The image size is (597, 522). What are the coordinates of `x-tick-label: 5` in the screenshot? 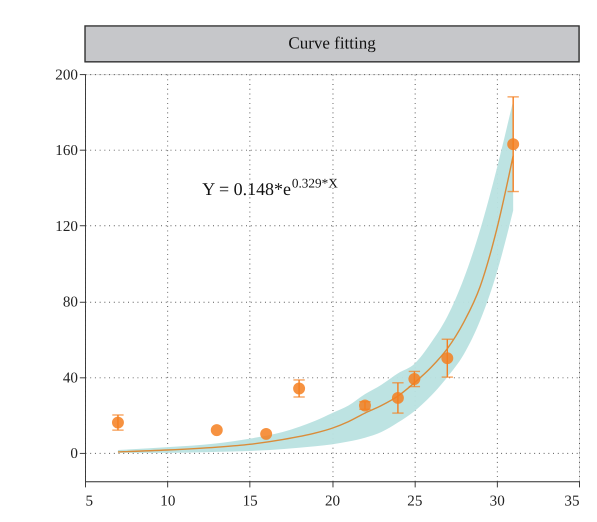 It's located at (89, 501).